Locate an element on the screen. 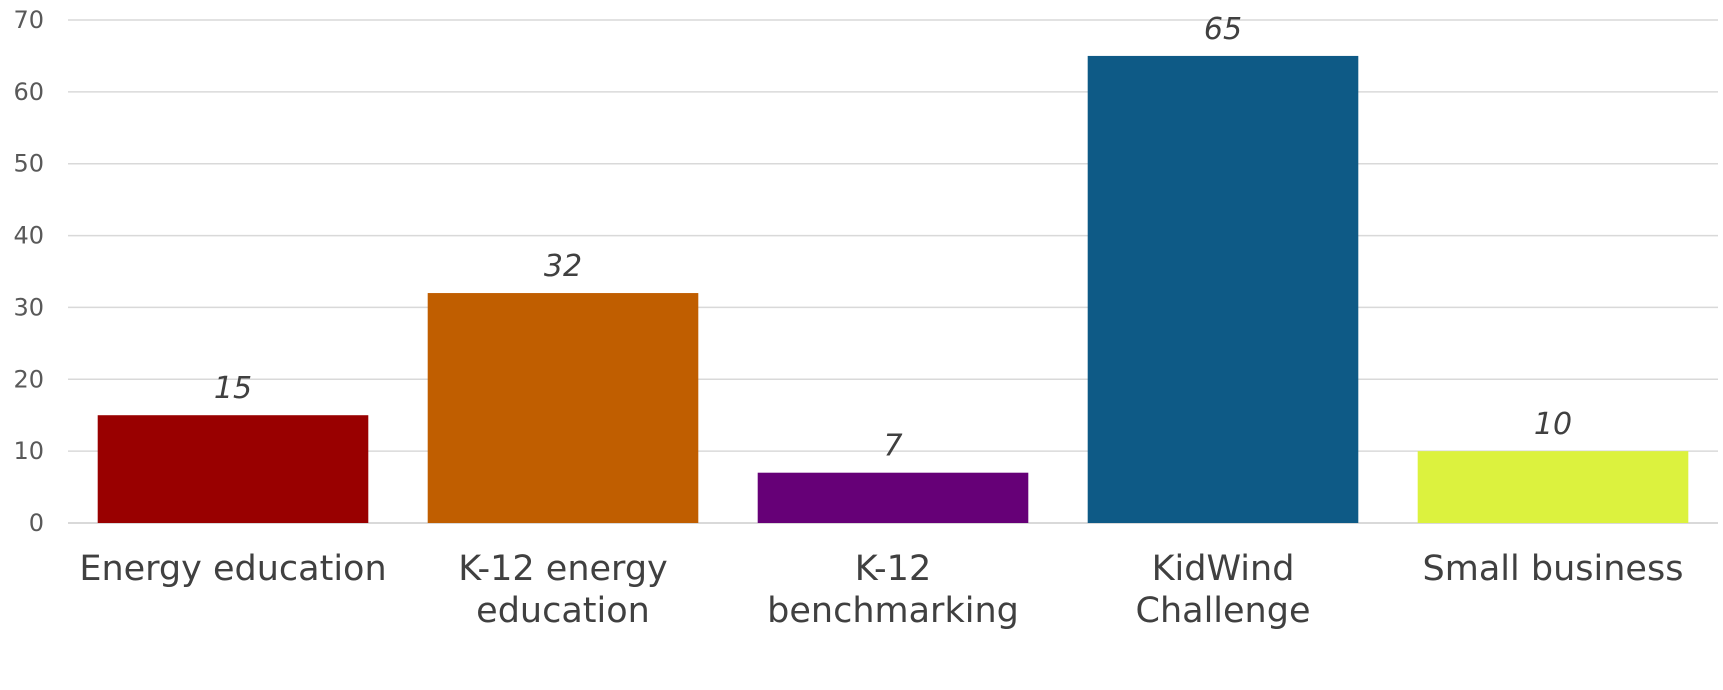  category-label: education is located at coordinates (563, 611).